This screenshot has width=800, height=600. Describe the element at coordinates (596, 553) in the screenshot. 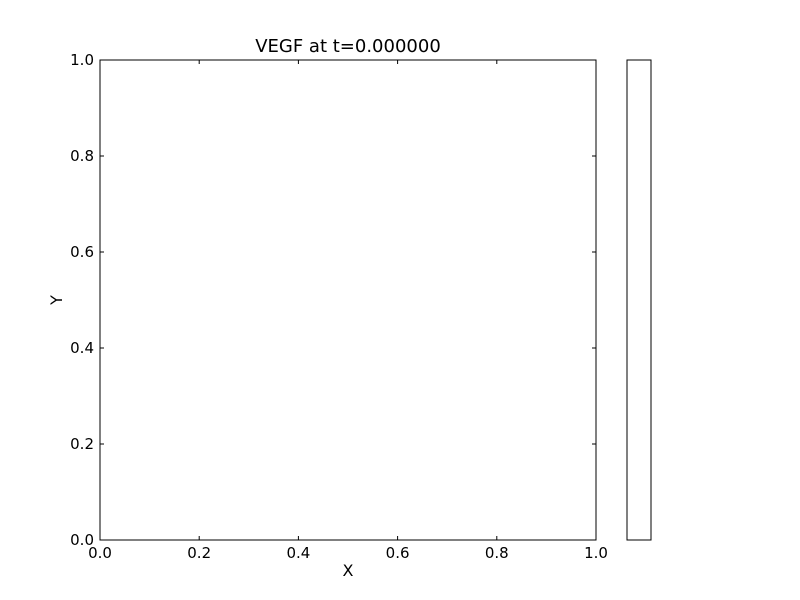

I see `x-tick-label: 1.0` at that location.